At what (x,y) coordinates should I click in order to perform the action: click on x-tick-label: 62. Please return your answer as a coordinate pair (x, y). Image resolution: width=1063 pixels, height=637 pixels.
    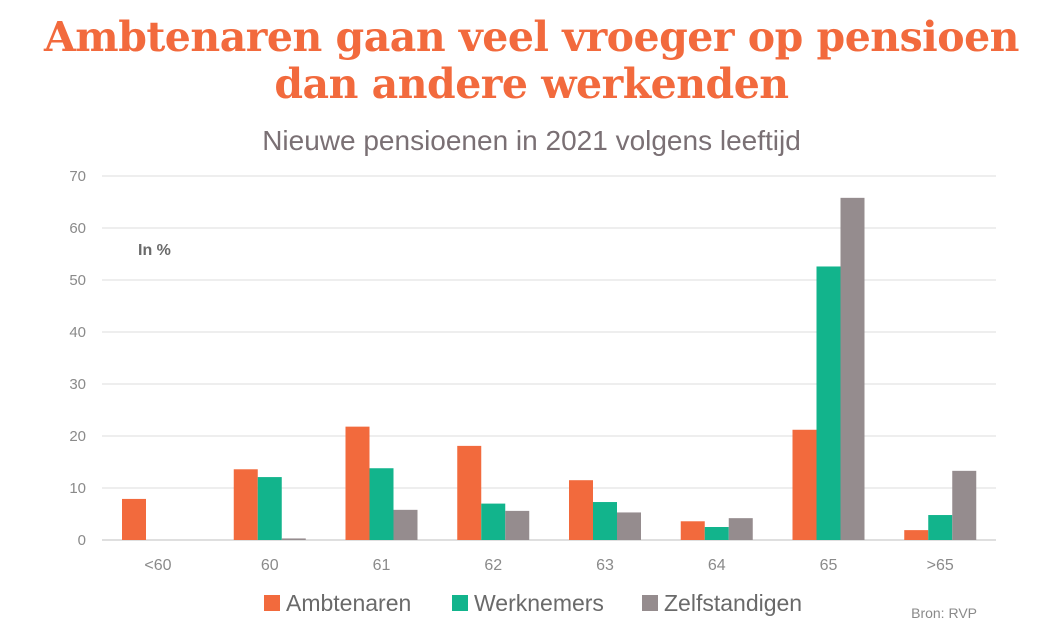
    Looking at the image, I should click on (493, 565).